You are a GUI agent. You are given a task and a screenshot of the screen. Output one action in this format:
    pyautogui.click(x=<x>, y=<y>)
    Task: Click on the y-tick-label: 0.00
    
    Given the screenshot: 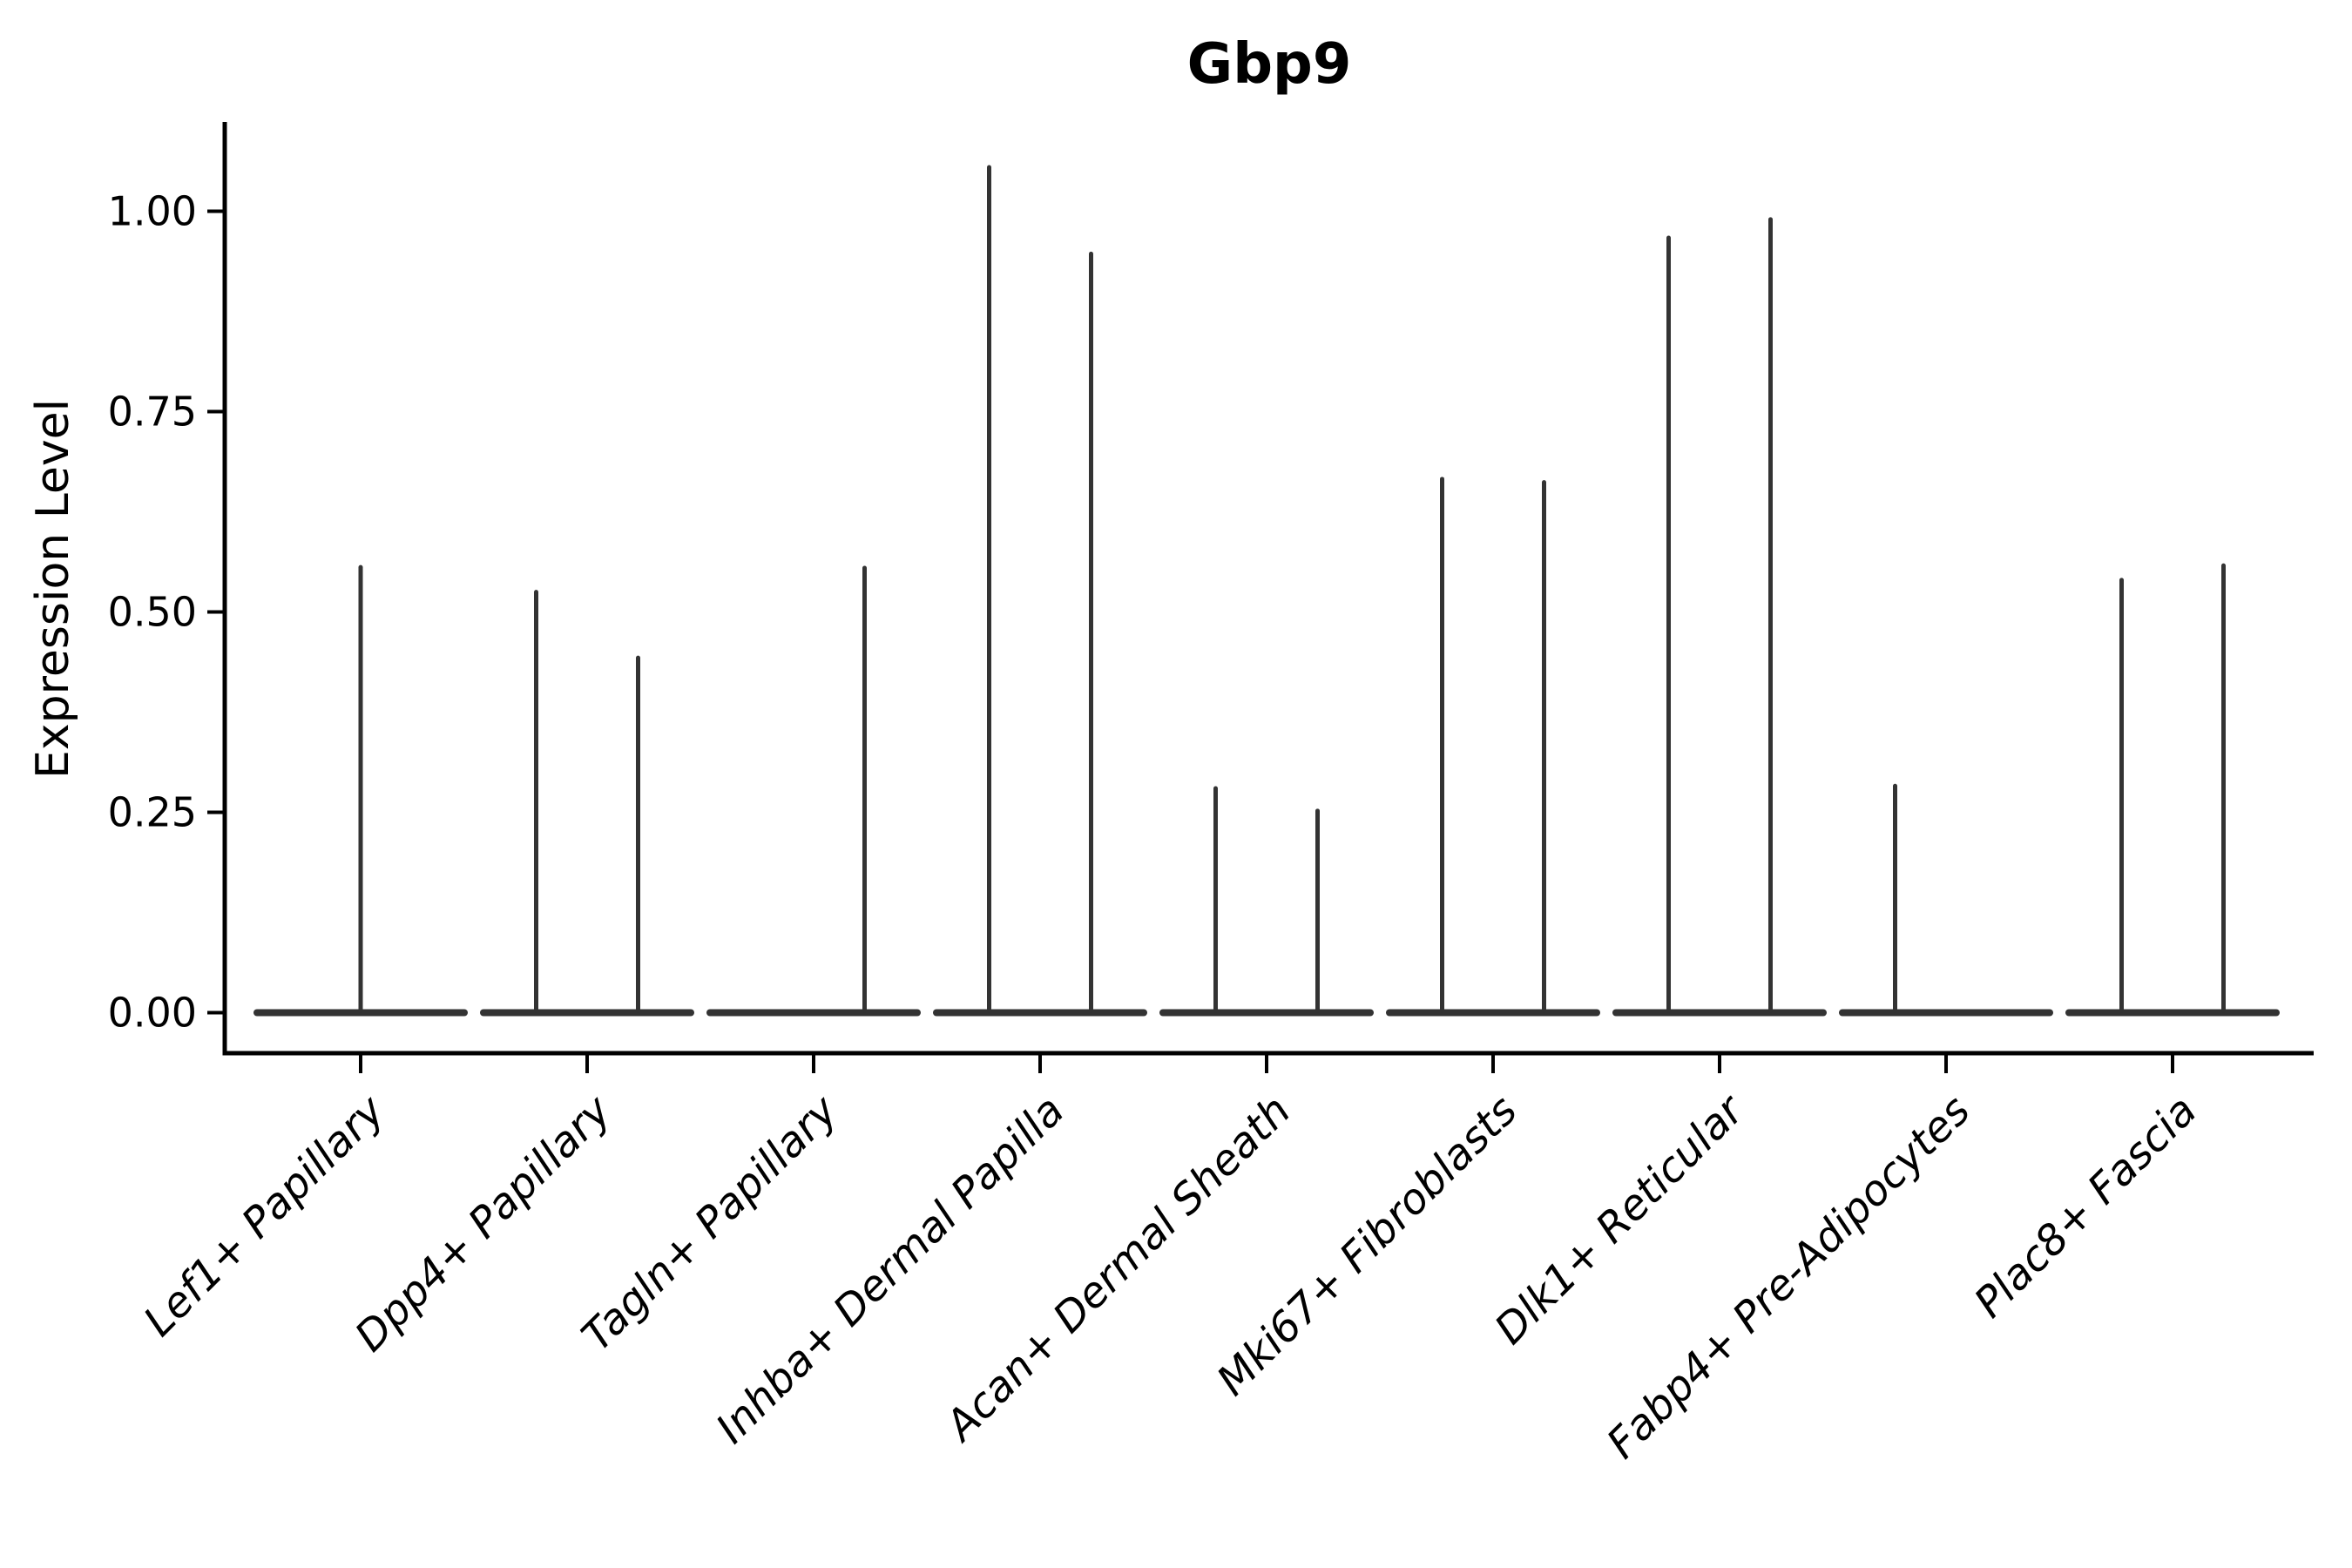 What is the action you would take?
    pyautogui.click(x=152, y=1014)
    